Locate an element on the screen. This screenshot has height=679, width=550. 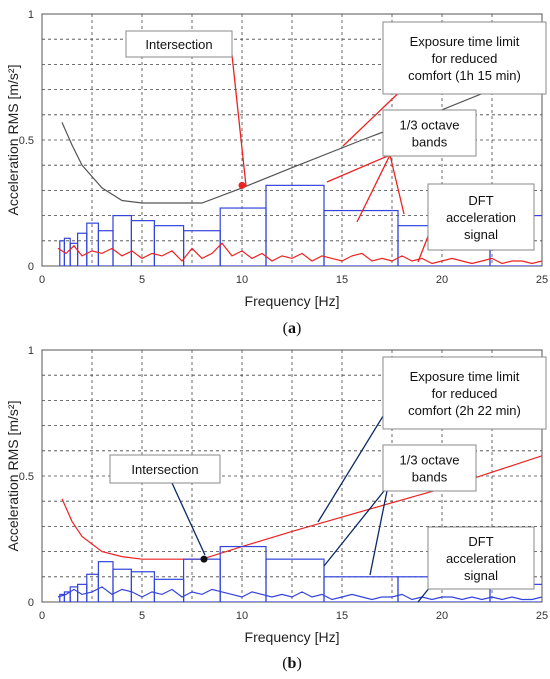
annotation-label-line: comfort (1h 15 min) is located at coordinates (464, 75).